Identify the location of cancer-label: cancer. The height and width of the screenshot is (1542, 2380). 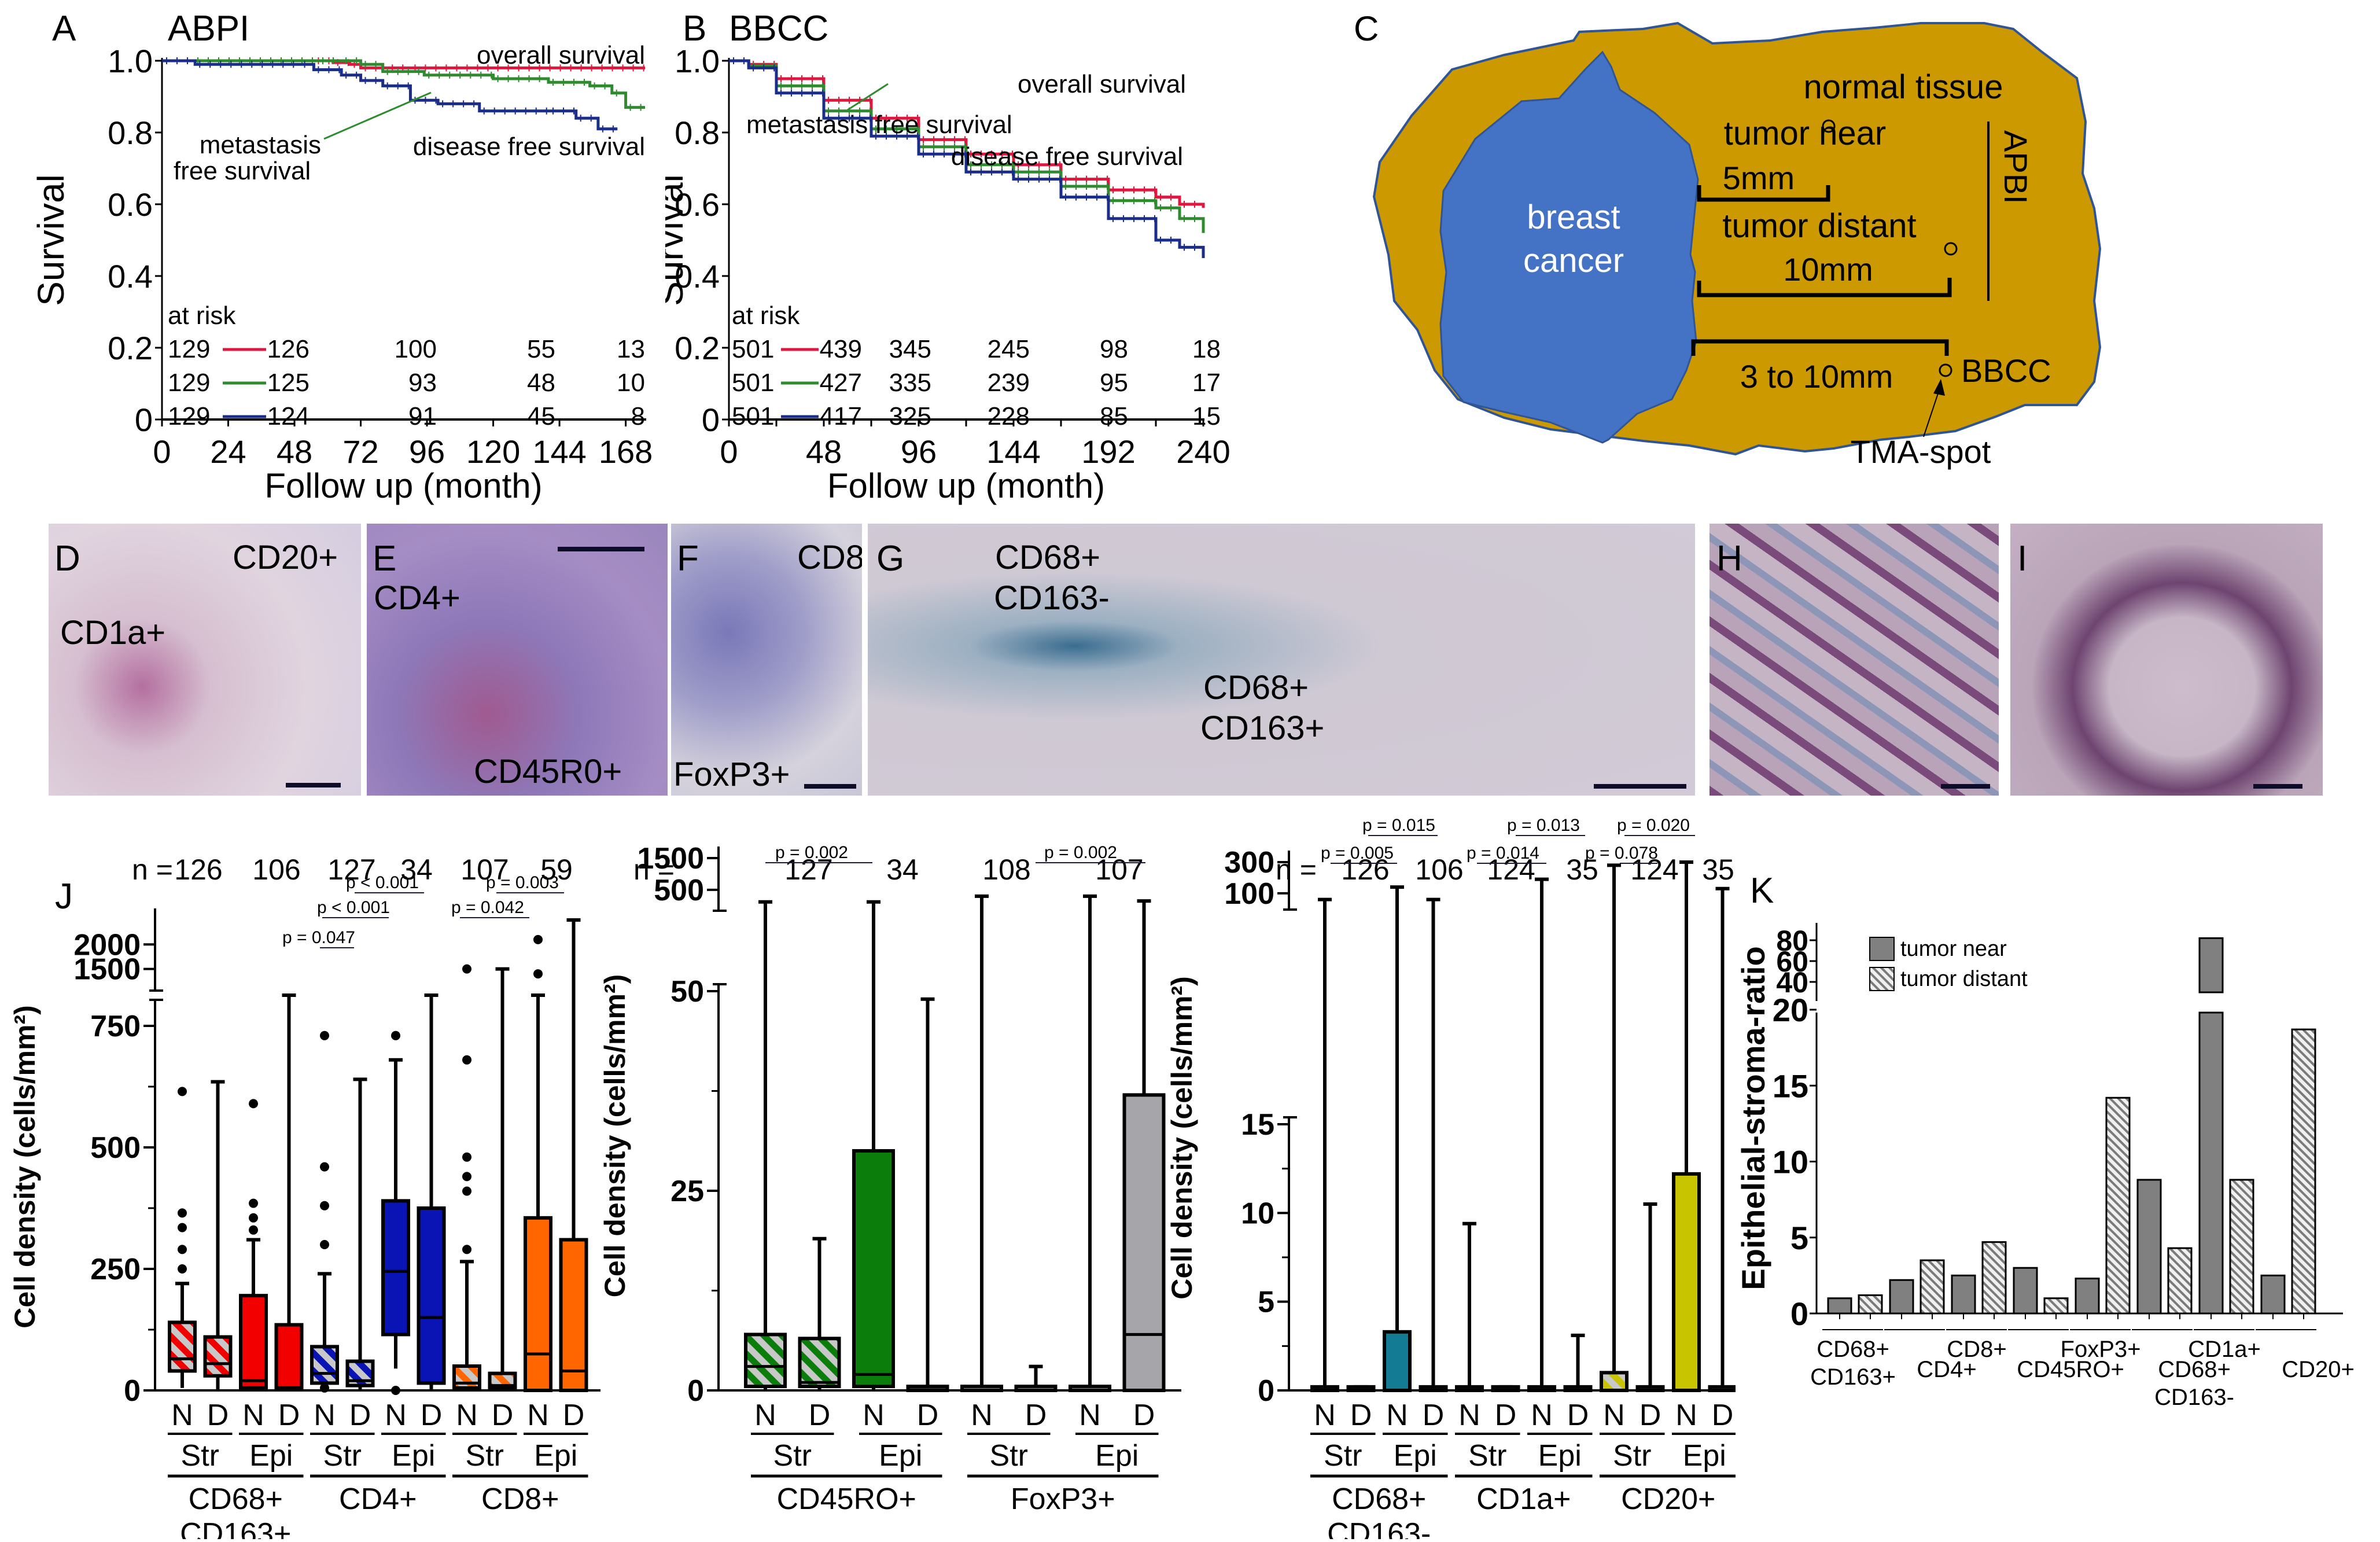
(1573, 261).